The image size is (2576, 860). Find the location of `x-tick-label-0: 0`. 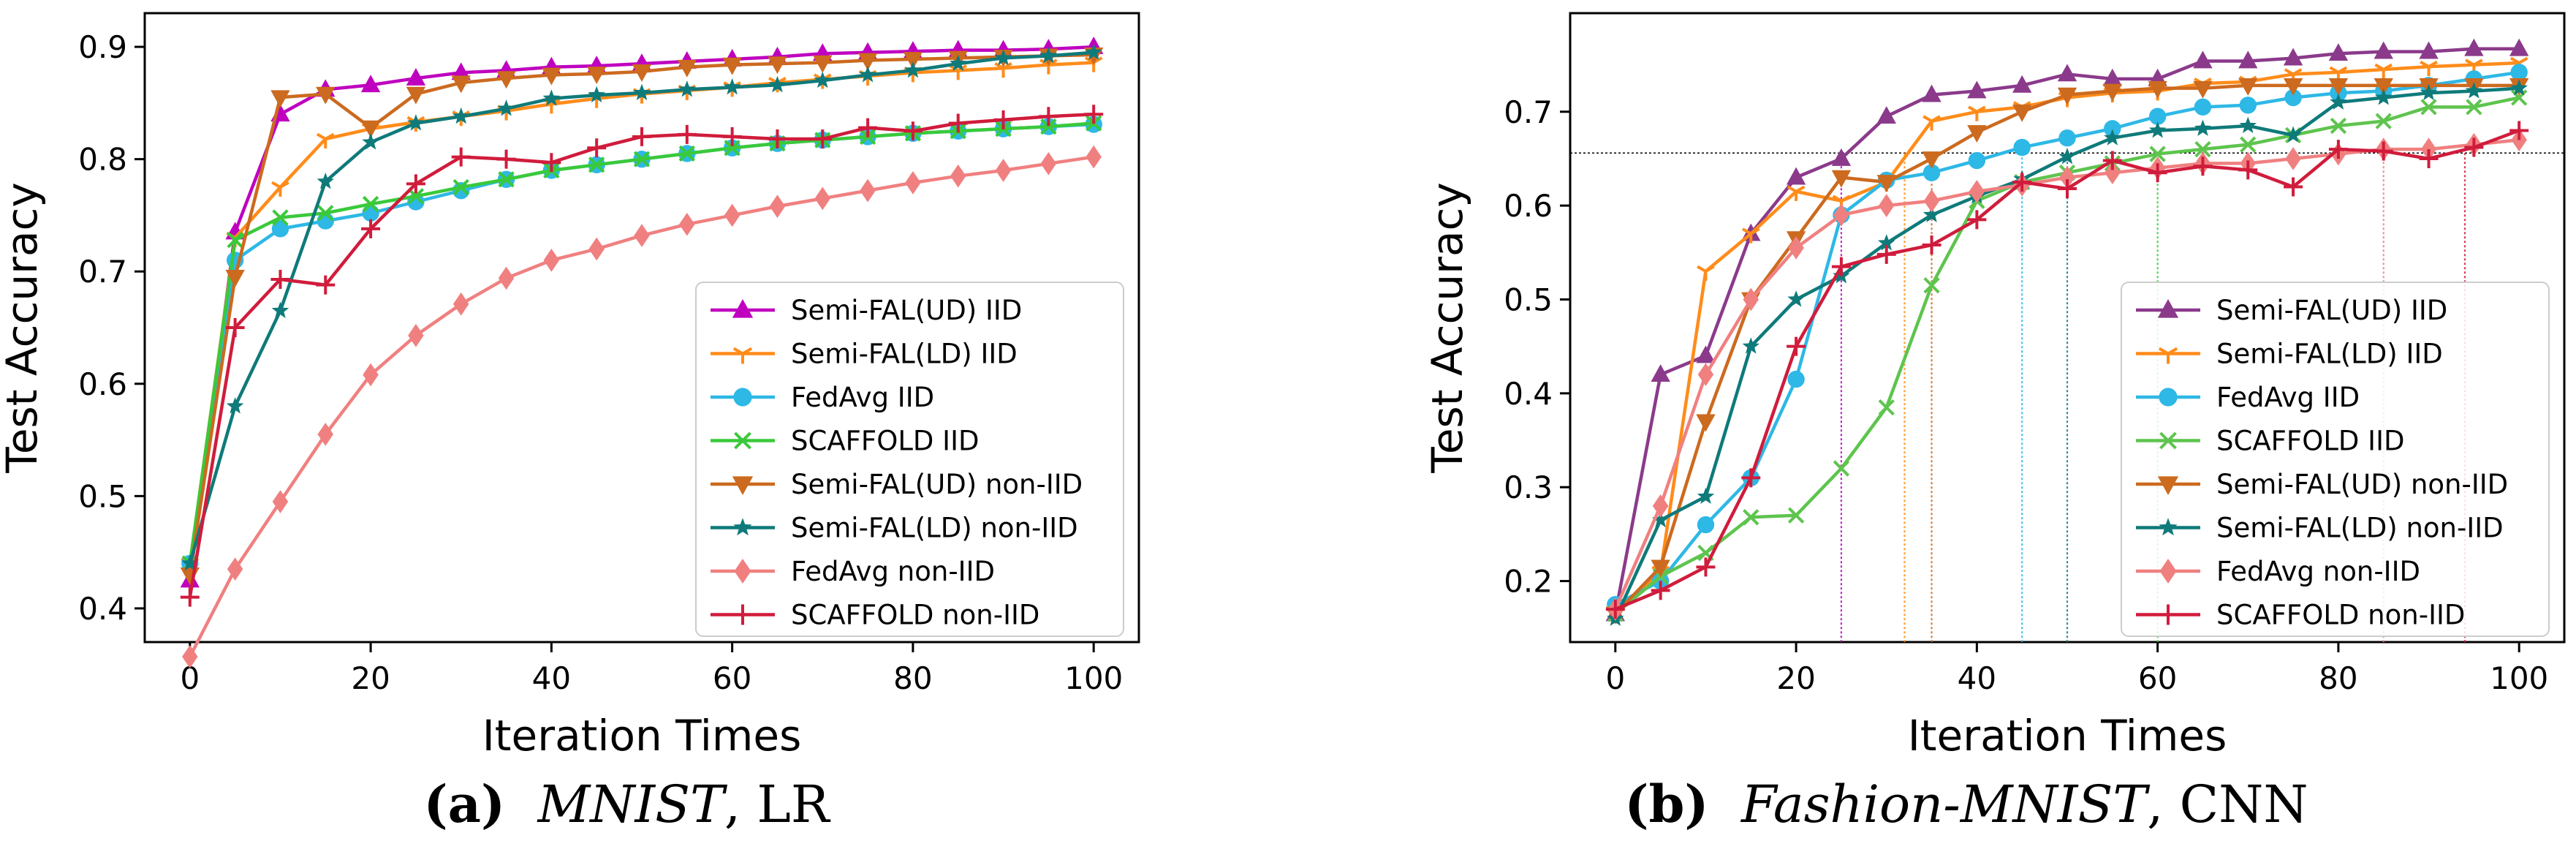

x-tick-label-0: 0 is located at coordinates (1615, 678).